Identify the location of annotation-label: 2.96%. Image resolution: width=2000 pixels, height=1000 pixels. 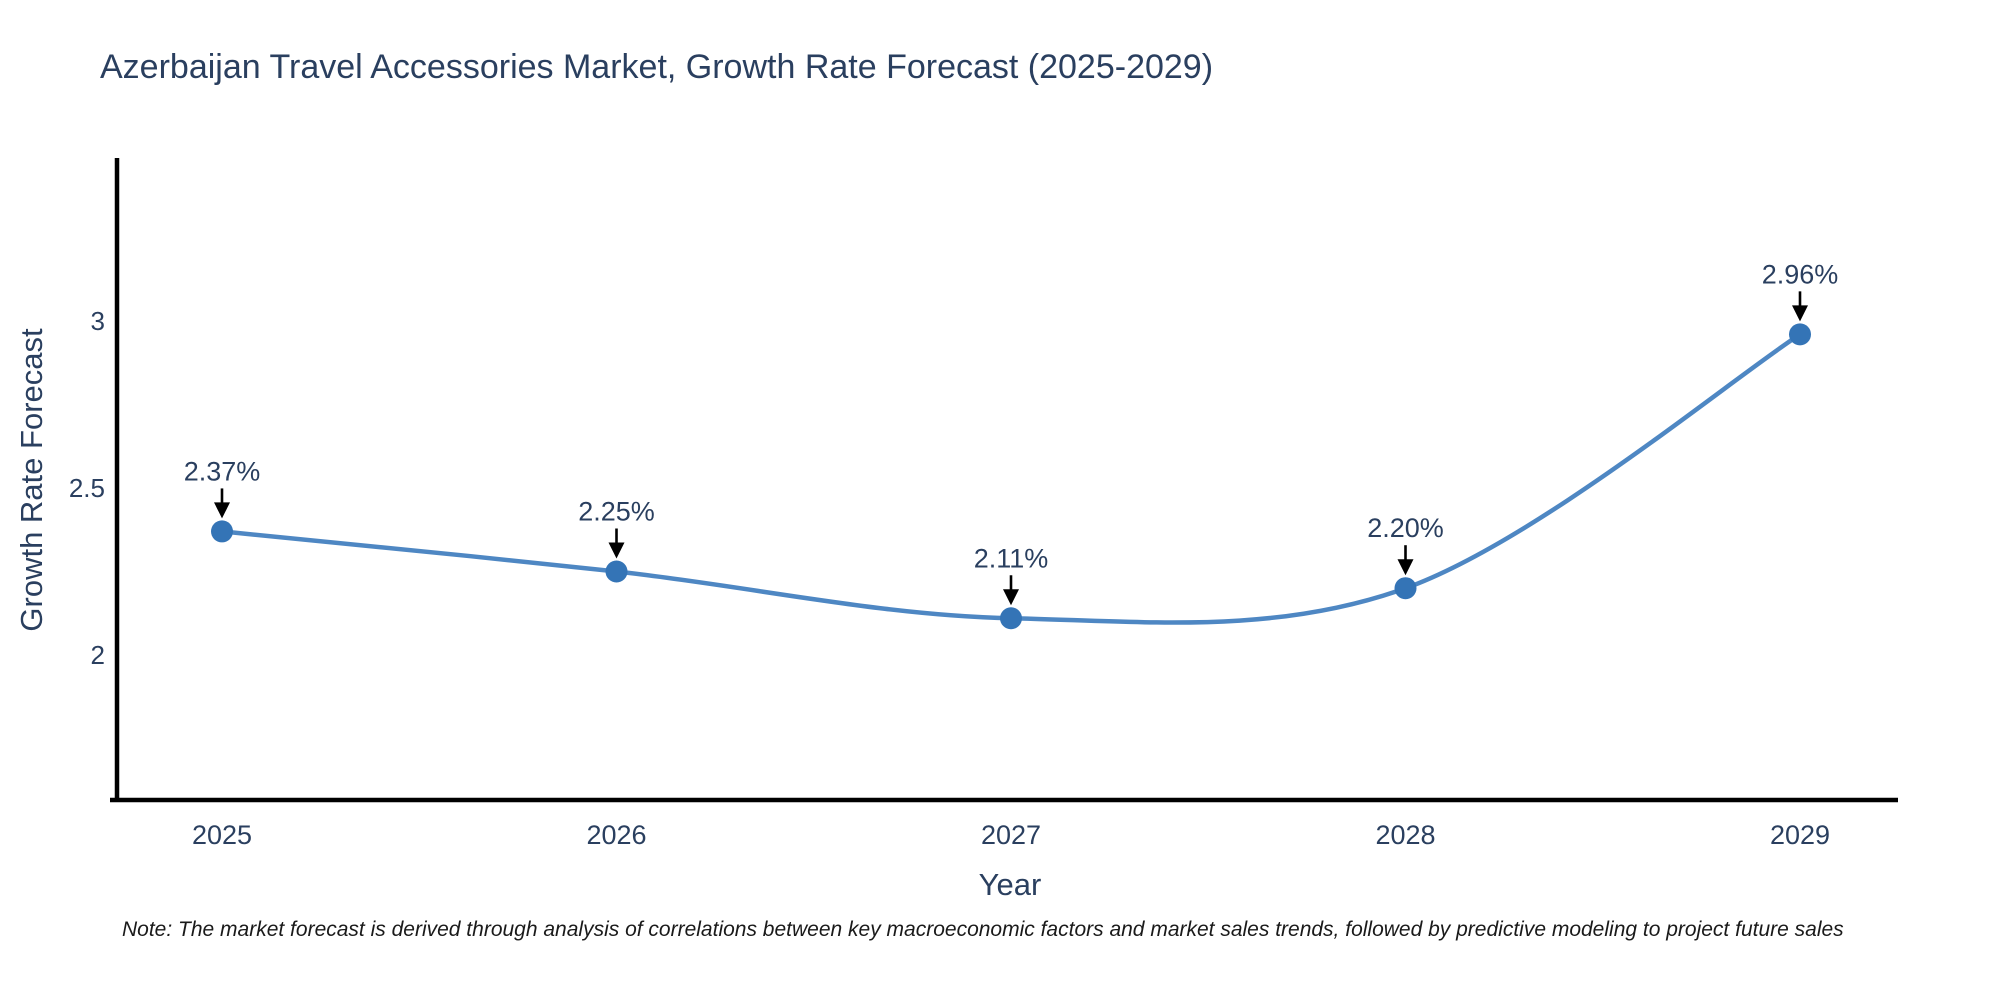
(1800, 274).